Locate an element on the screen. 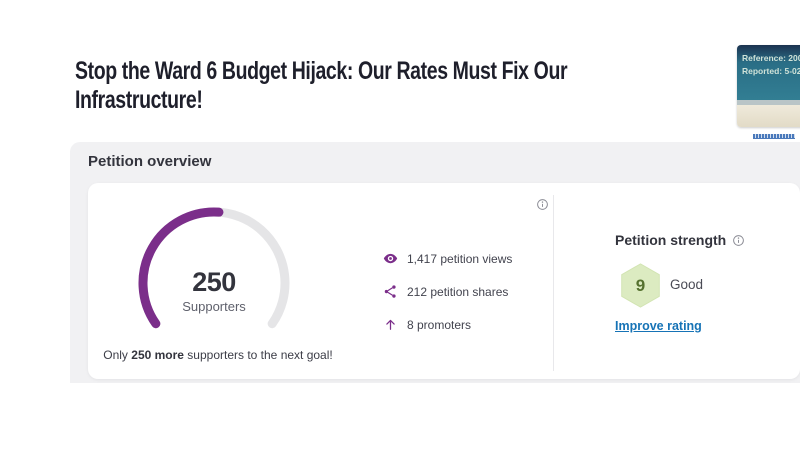  petition-thumbnail-image: Reference: 200 Reported: 5-02- is located at coordinates (768, 86).